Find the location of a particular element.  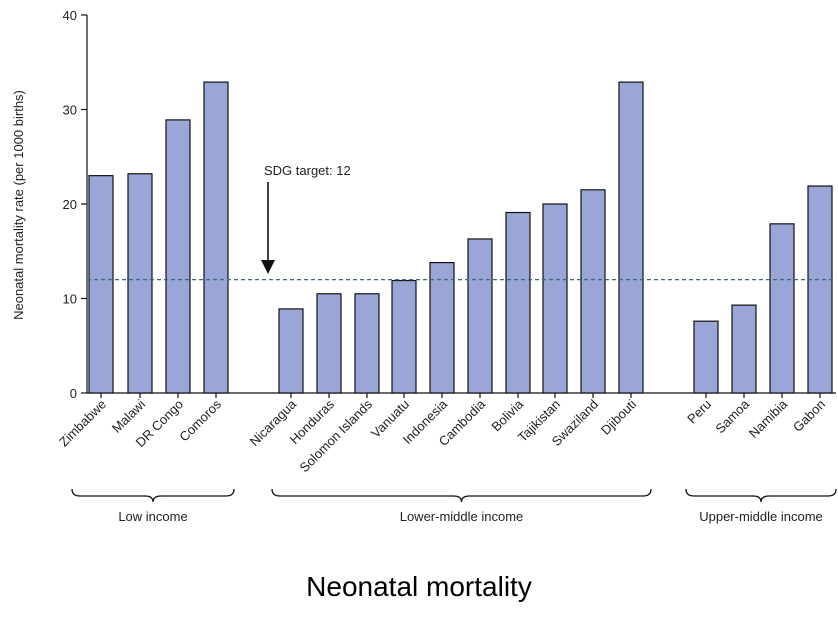

y-tick-label: 40 is located at coordinates (70, 15).